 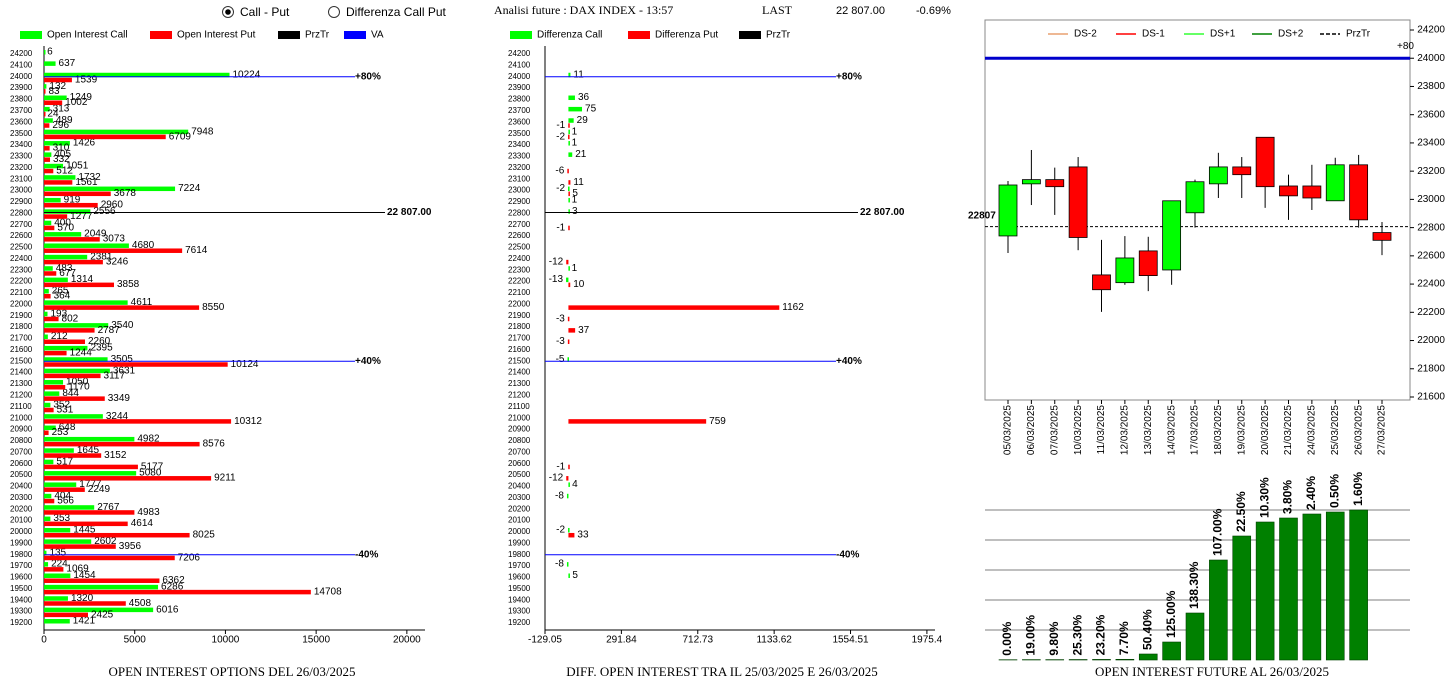 What do you see at coordinates (328, 592) in the screenshot?
I see `value-label: 14708` at bounding box center [328, 592].